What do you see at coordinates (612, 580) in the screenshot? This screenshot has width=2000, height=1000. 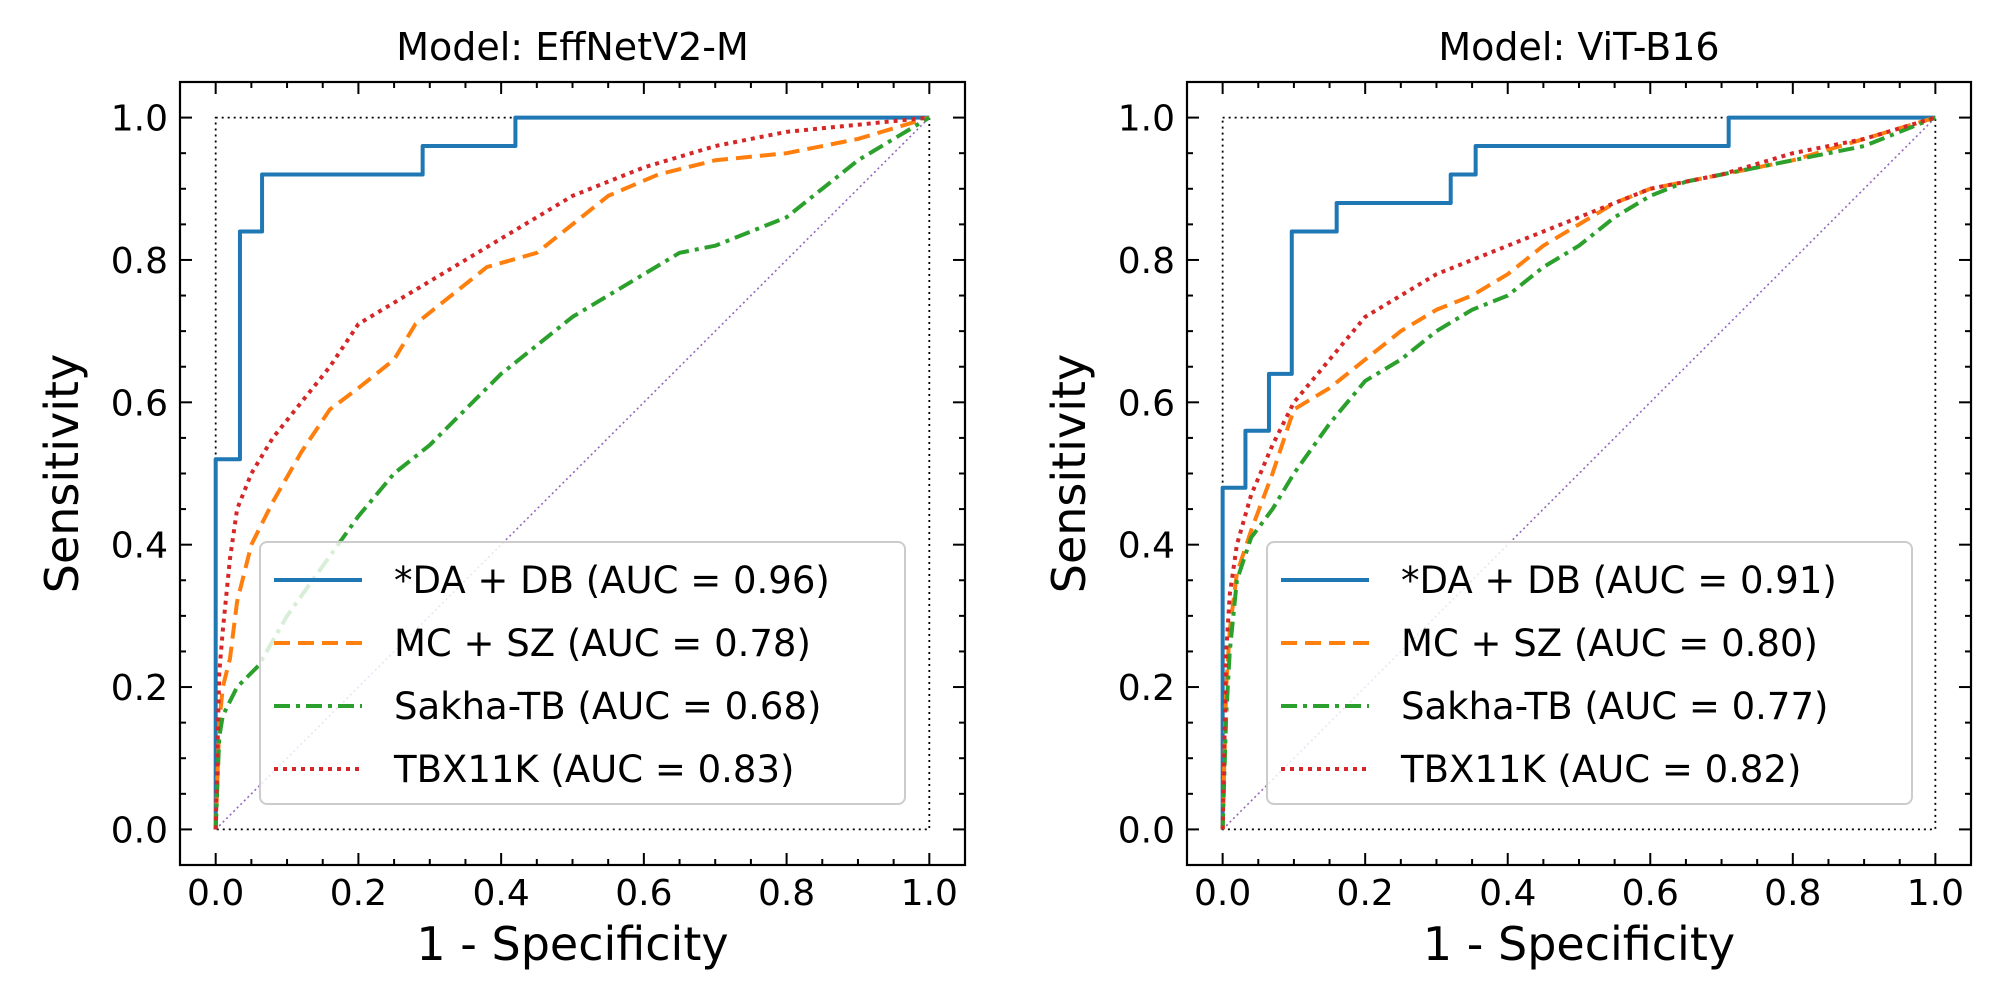 I see `legend-label: *DA + DB (AUC = 0.96)` at bounding box center [612, 580].